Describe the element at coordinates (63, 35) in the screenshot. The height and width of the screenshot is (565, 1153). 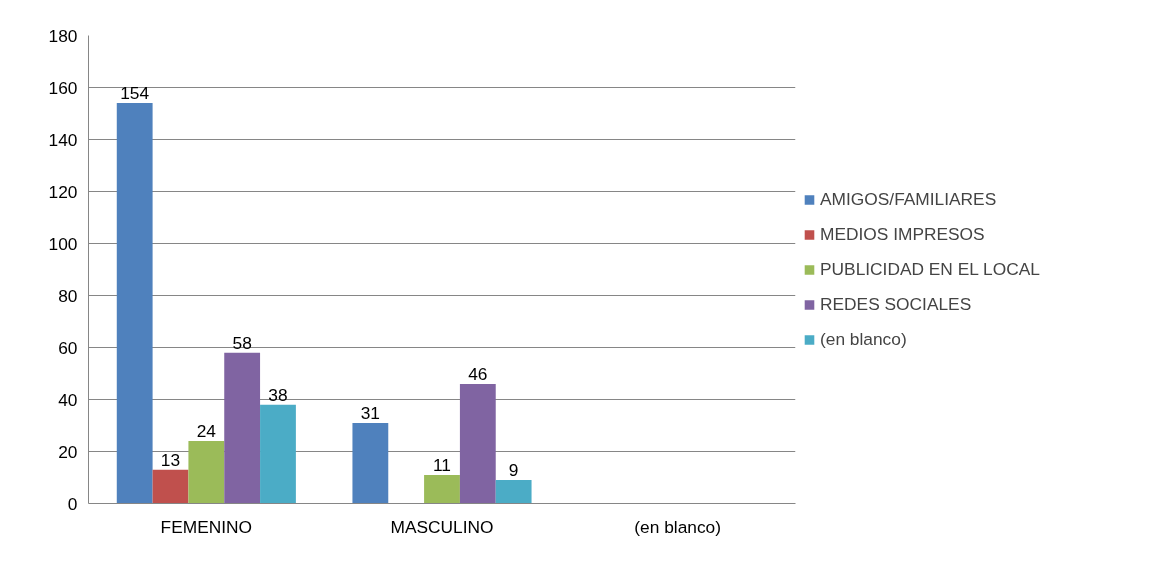
I see `y-tick-label: 180` at that location.